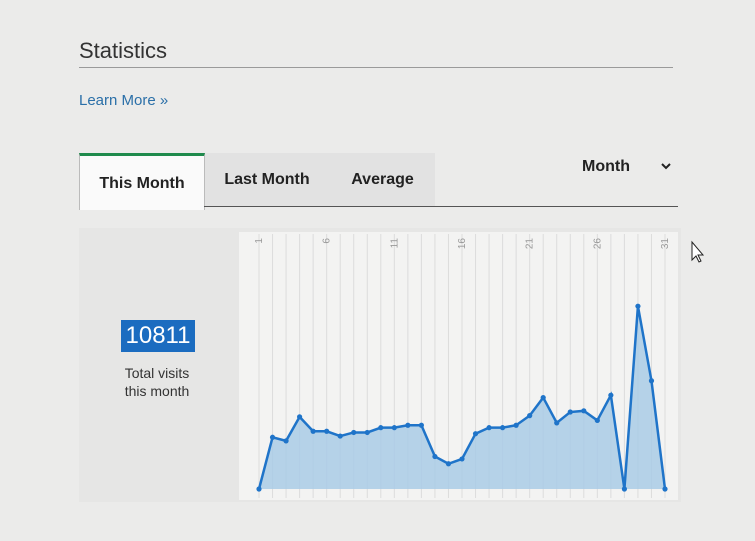  What do you see at coordinates (124, 100) in the screenshot?
I see `learn-more-link: Learn More »` at bounding box center [124, 100].